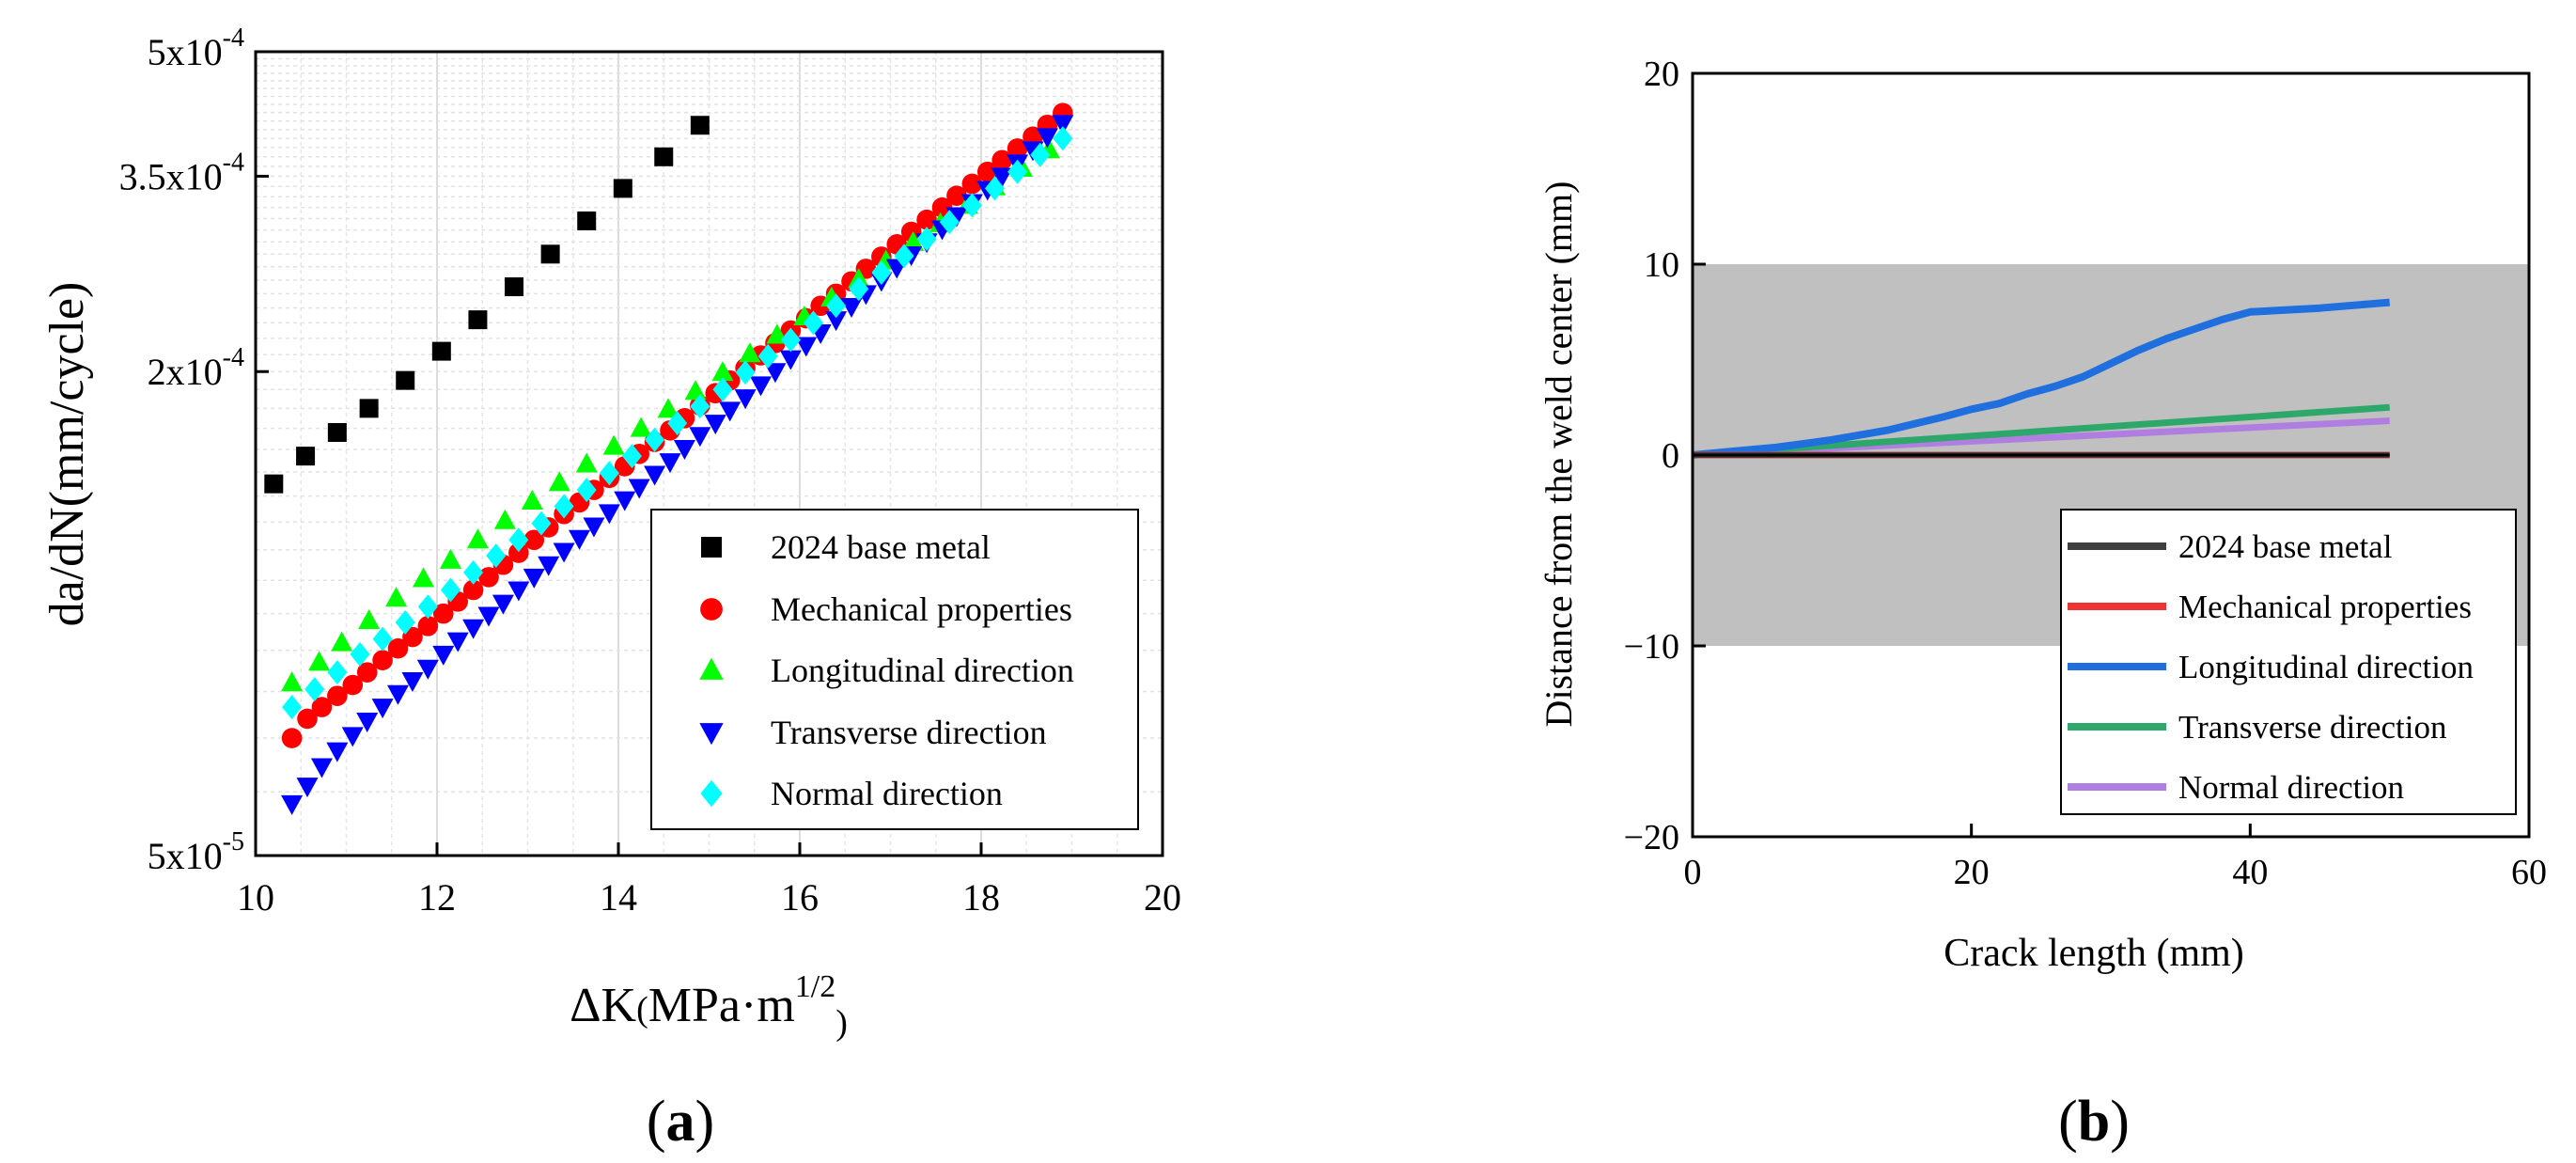 This screenshot has height=1163, width=2576. Describe the element at coordinates (2285, 546) in the screenshot. I see `chart-b-legend-label-0: 2024 base metal` at that location.